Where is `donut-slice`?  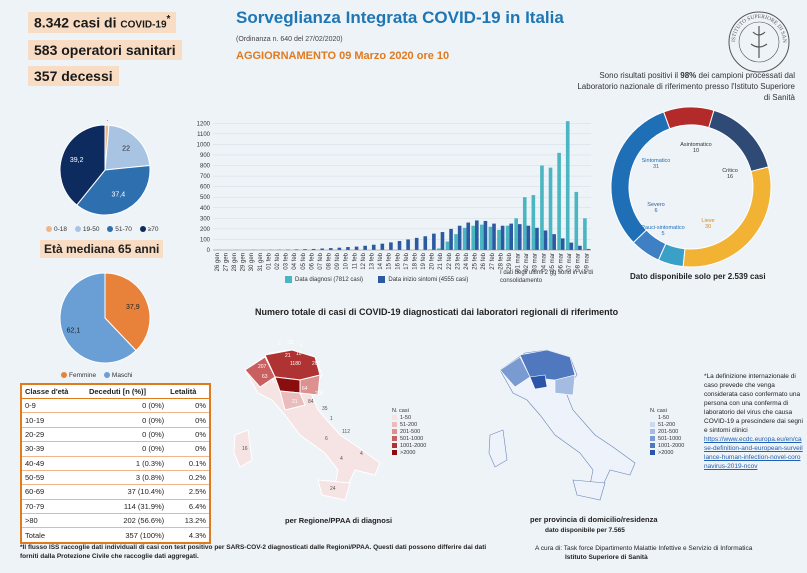
donut-slice is located at coordinates (640, 177).